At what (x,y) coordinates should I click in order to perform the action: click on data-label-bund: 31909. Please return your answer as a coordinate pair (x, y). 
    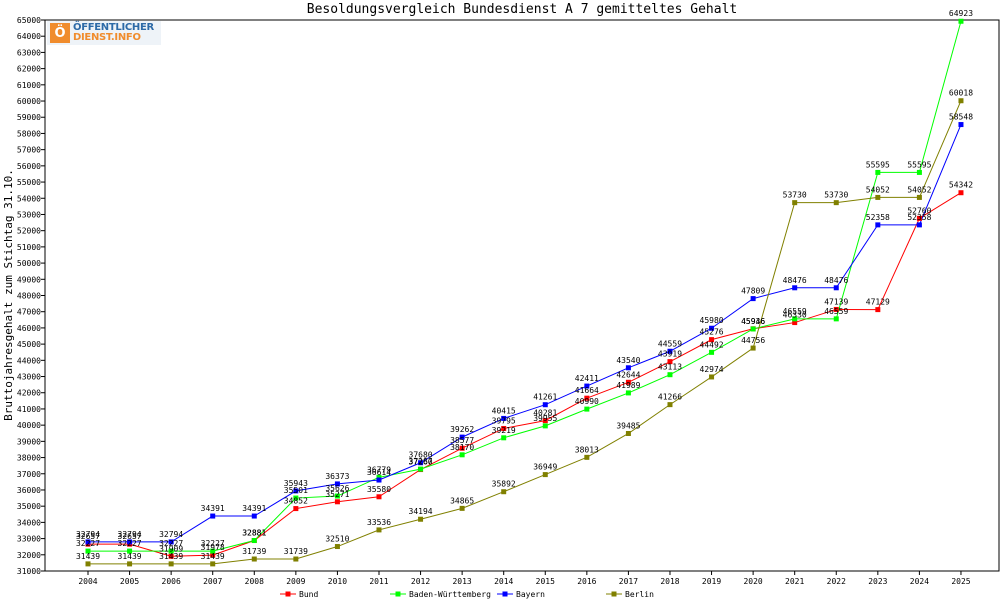
    Looking at the image, I should click on (171, 548).